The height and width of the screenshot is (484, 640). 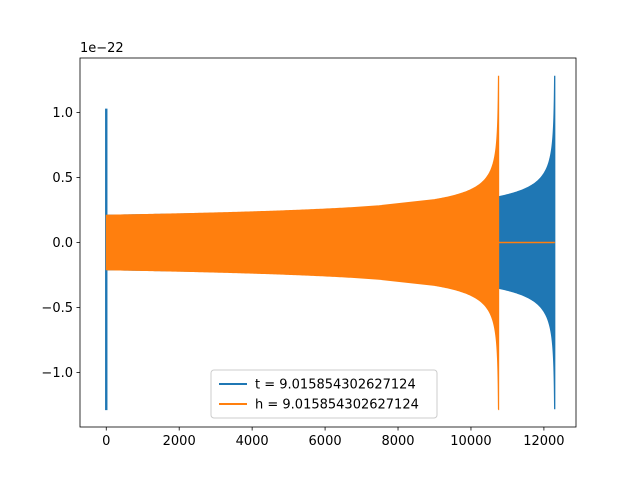 I want to click on y-tick-label: −0.5, so click(x=57, y=308).